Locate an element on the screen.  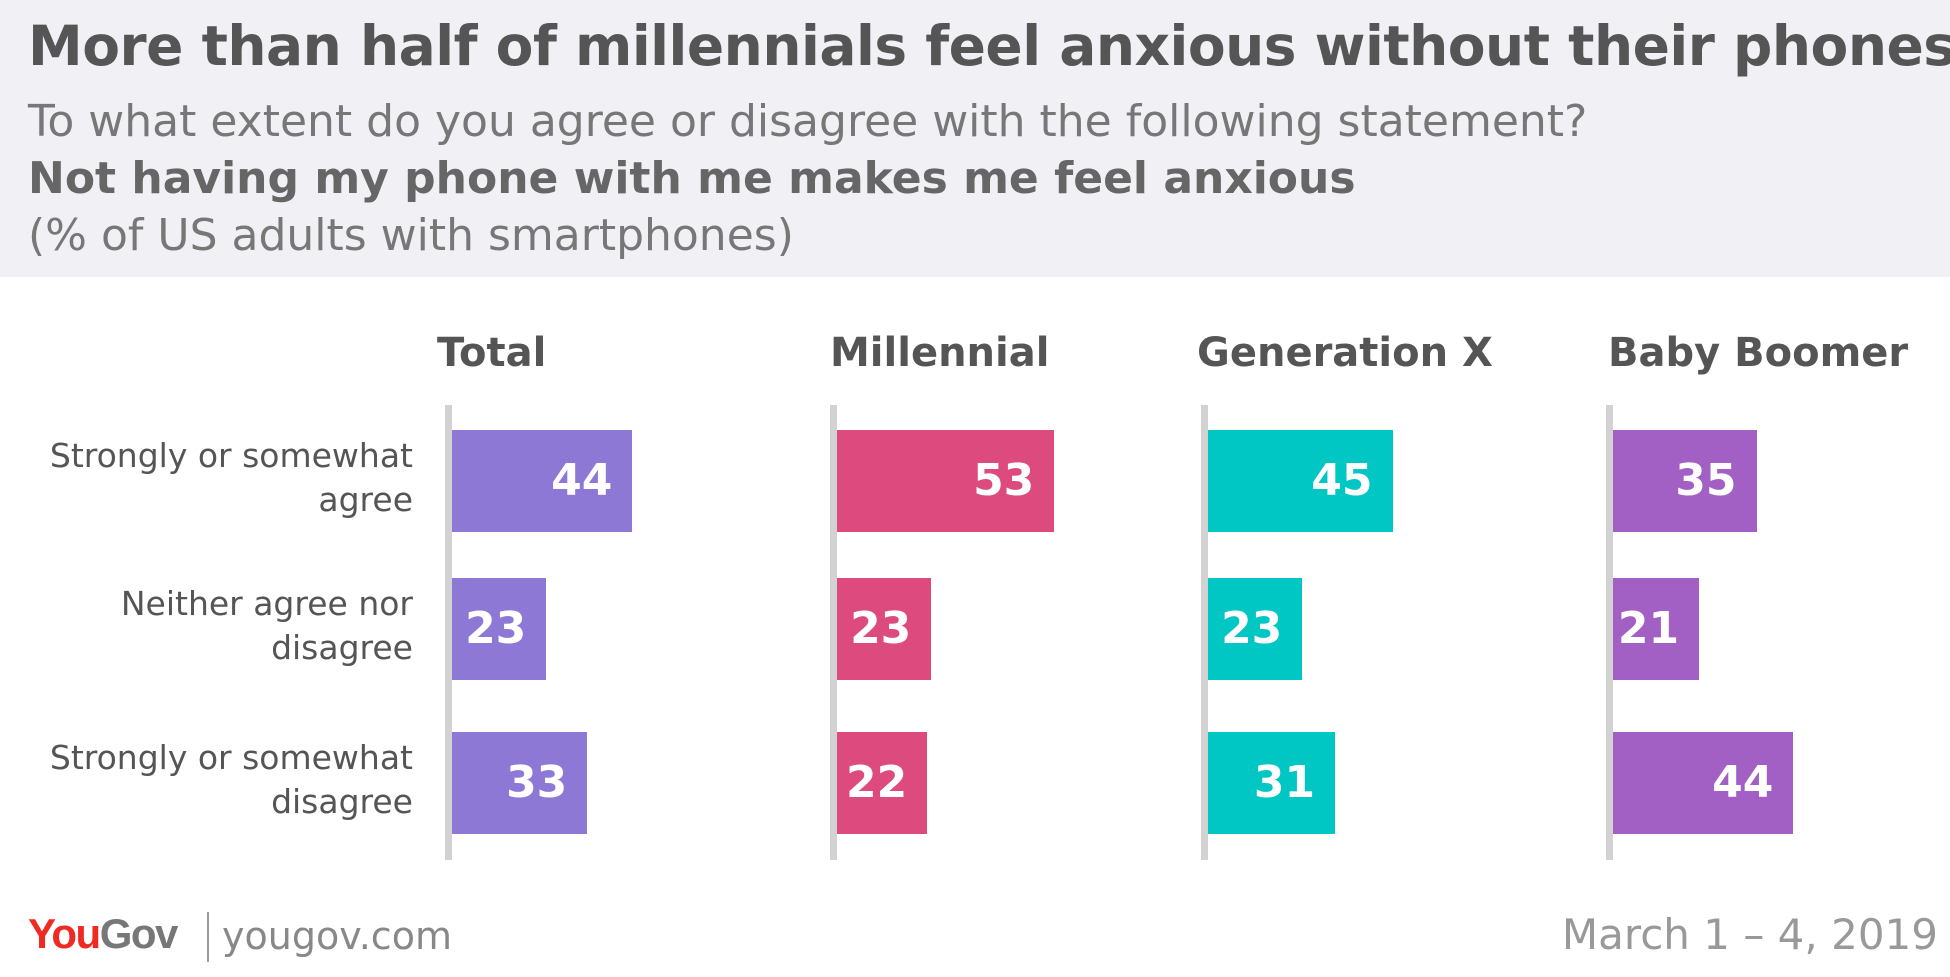
panel-title-total: Total is located at coordinates (492, 353).